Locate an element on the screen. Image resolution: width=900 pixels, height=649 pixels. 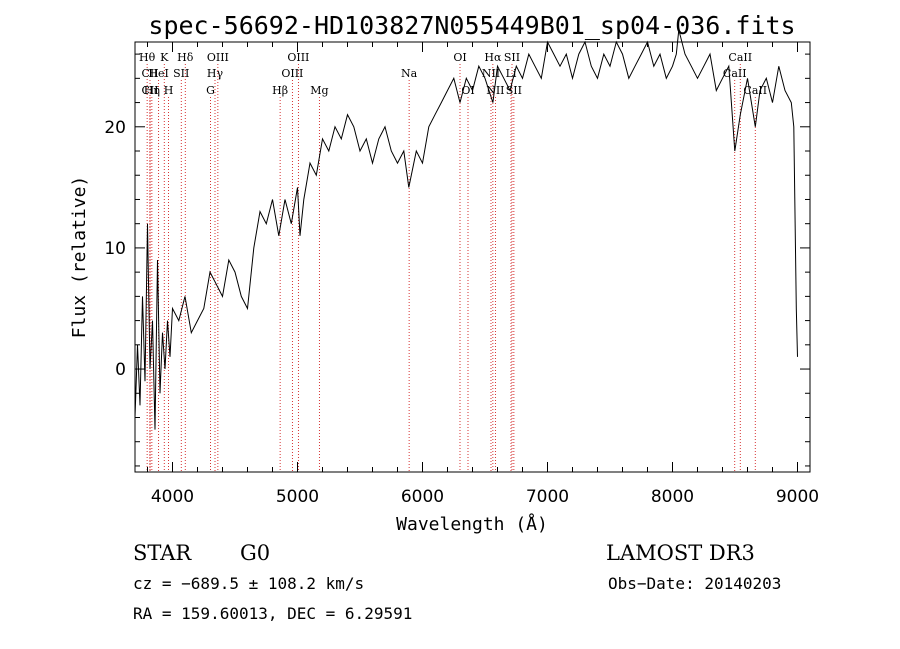
x-tick-label: 8000 is located at coordinates (672, 497).